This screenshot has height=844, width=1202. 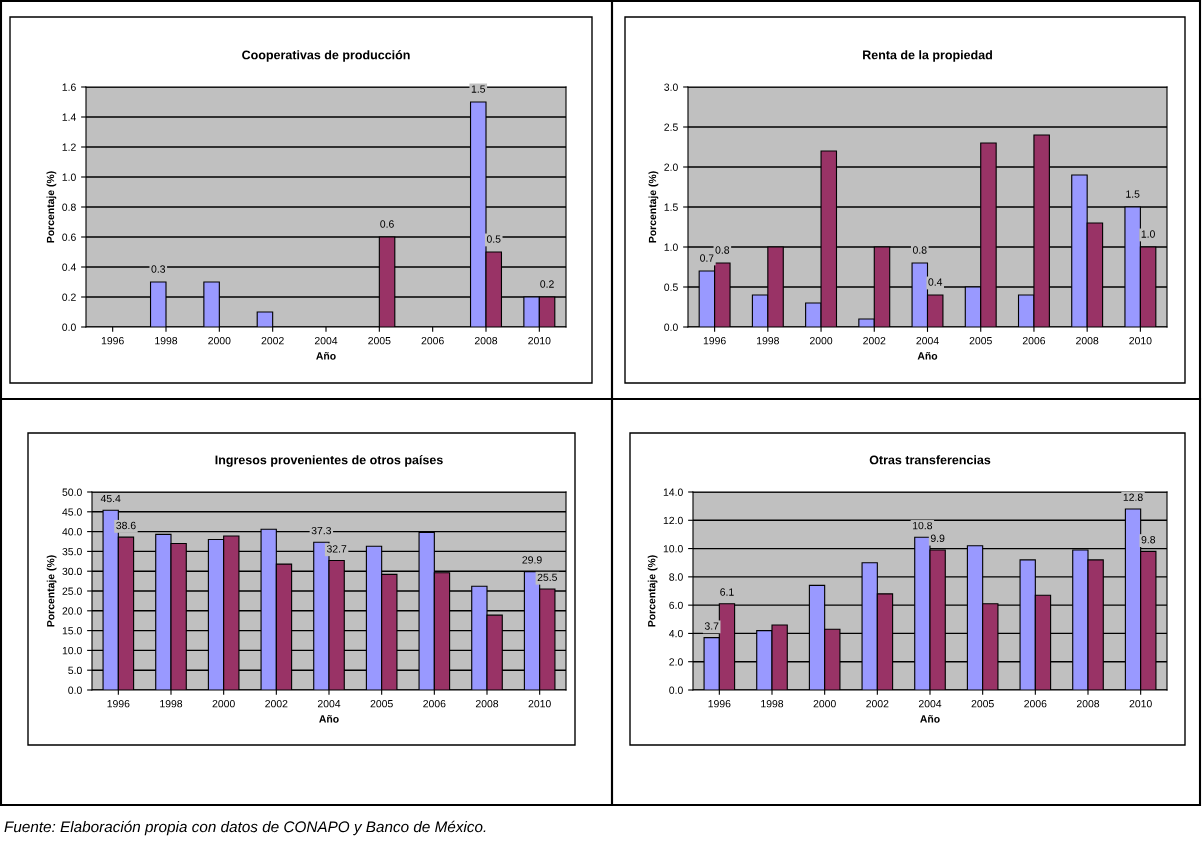 What do you see at coordinates (72, 551) in the screenshot?
I see `y-tick-label: 35.0` at bounding box center [72, 551].